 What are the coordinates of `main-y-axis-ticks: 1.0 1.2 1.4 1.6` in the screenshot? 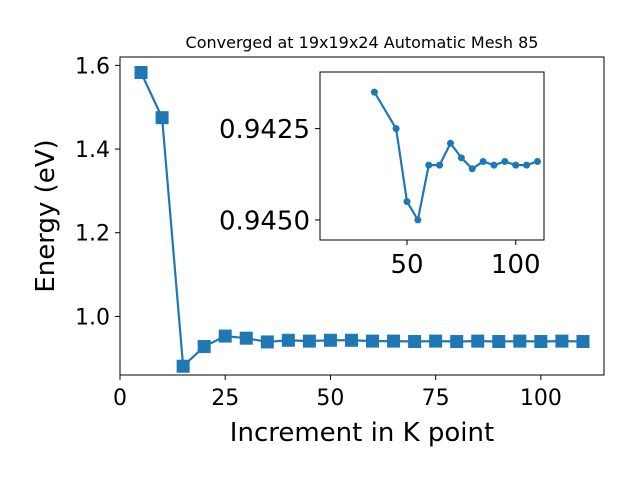 It's located at (97, 192).